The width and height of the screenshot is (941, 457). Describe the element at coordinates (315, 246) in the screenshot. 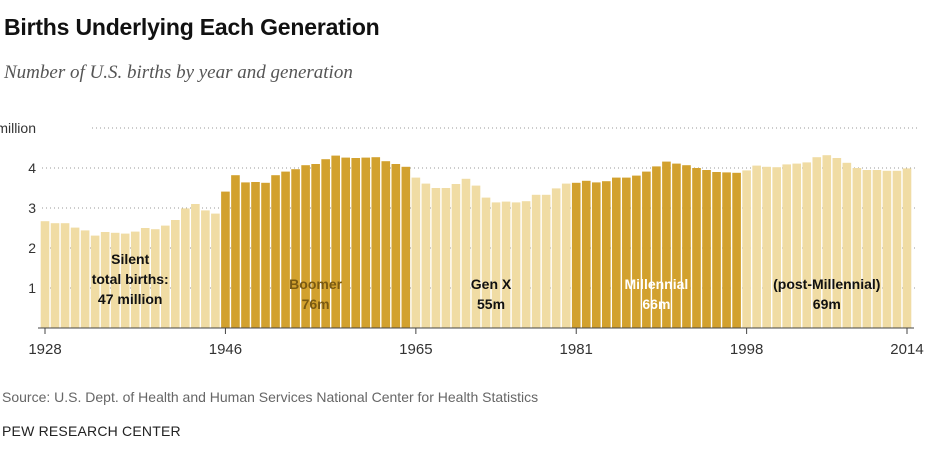

I see `bar-1955` at that location.